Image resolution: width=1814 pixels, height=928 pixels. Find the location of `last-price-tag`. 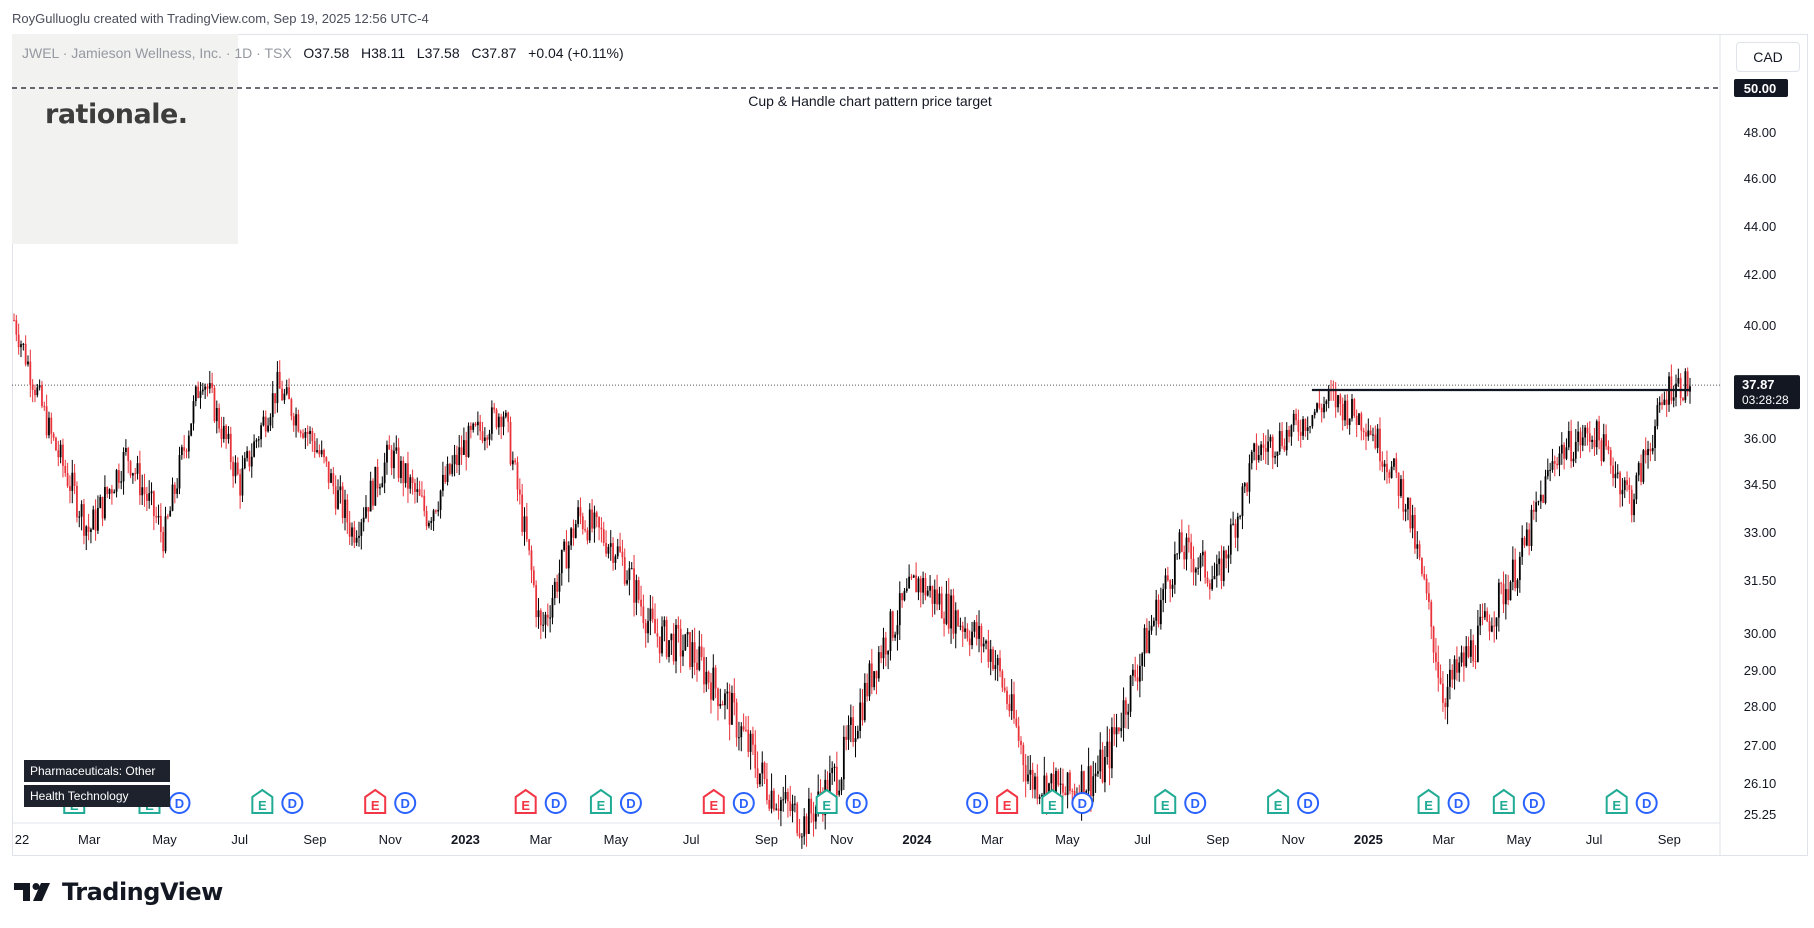

last-price-tag is located at coordinates (1767, 392).